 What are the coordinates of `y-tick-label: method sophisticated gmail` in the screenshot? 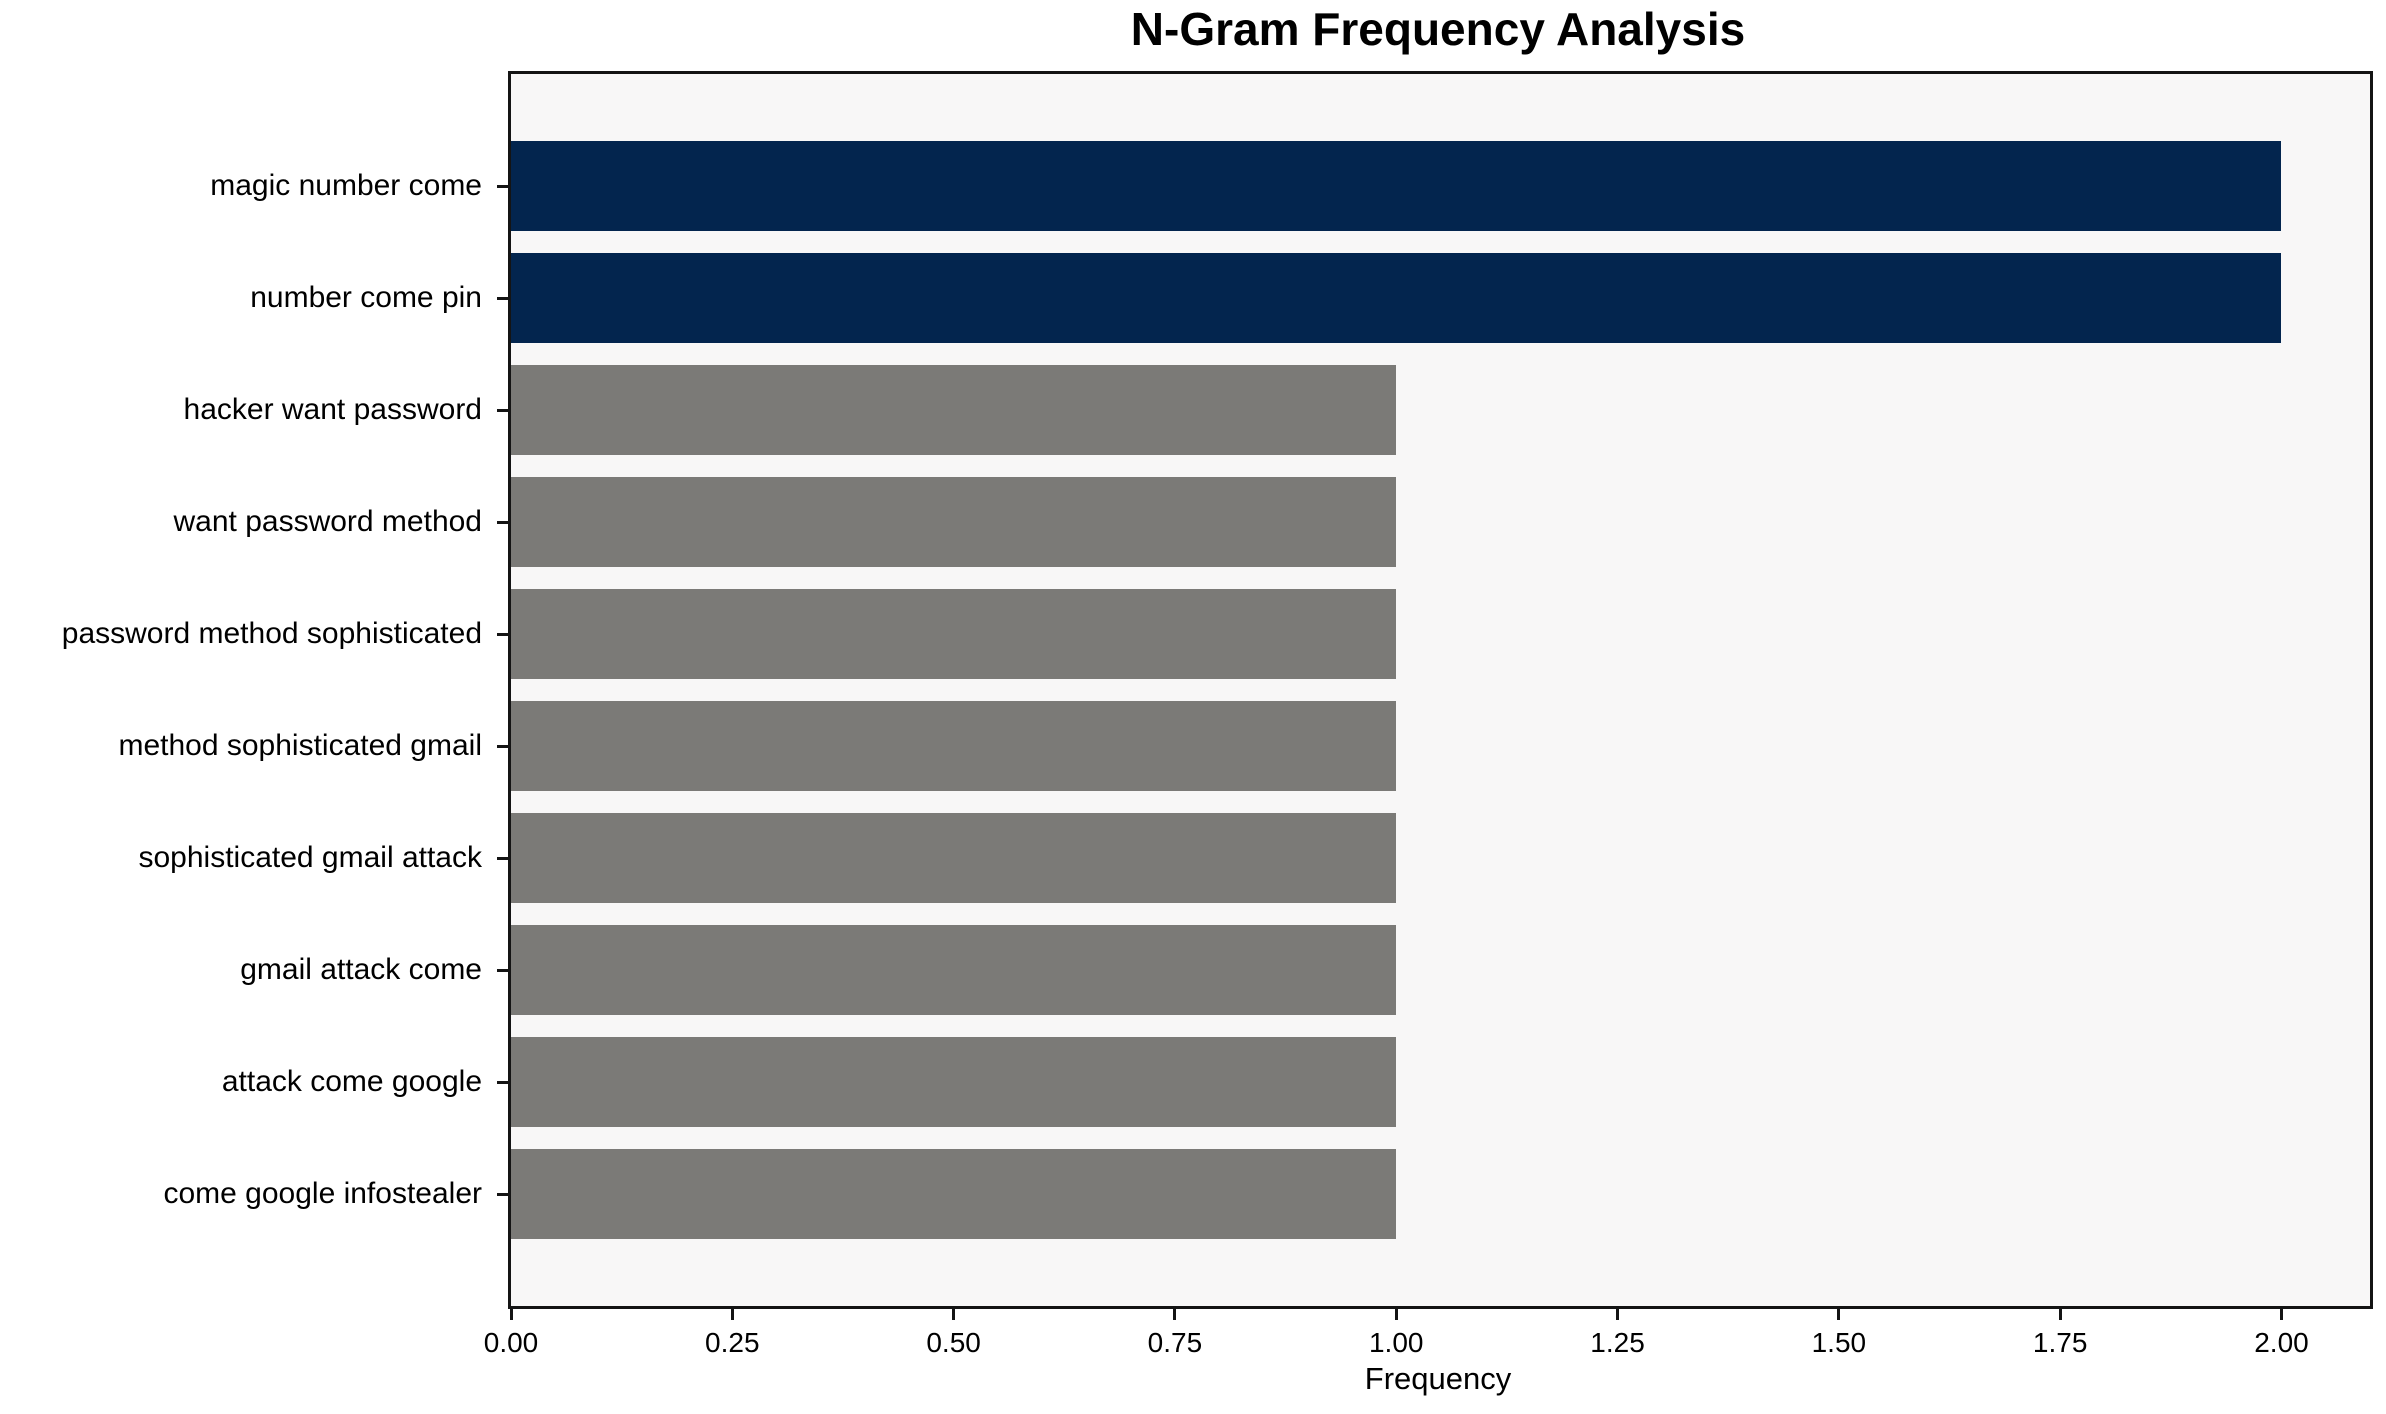 It's located at (300, 745).